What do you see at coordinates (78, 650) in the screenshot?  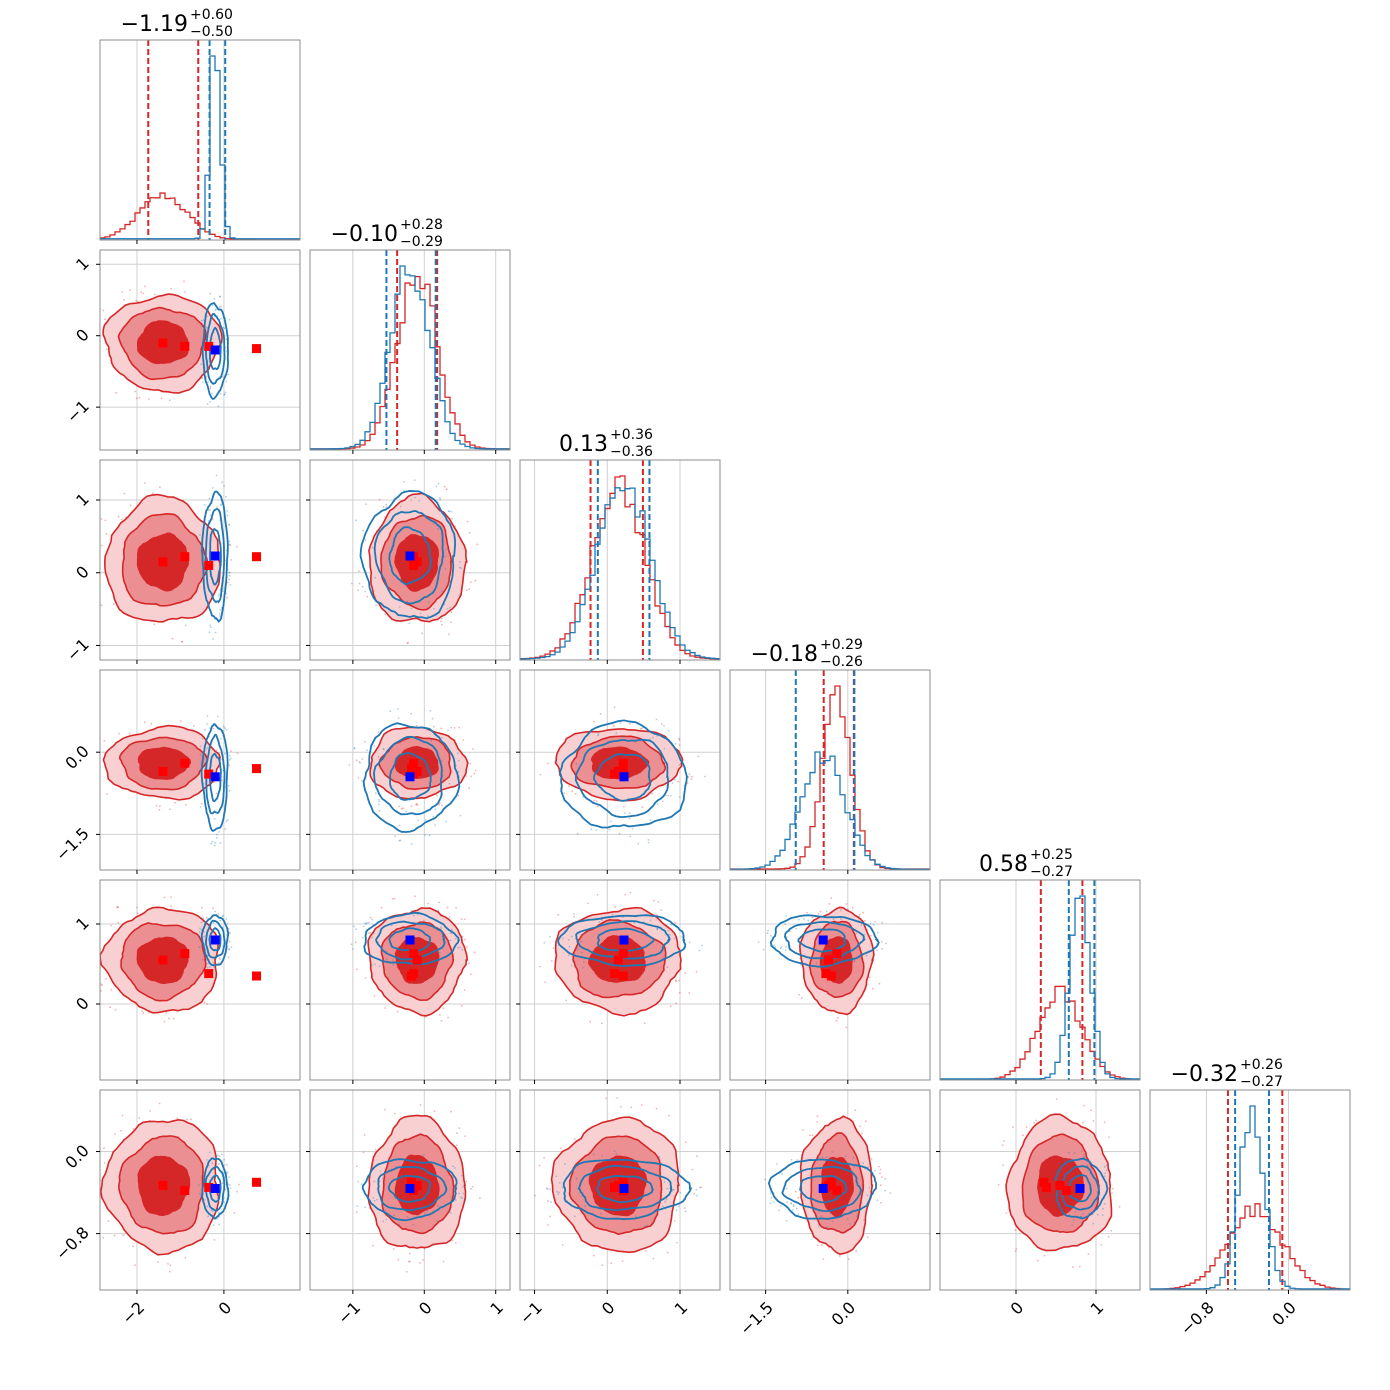 I see `y-tick-label: −1` at bounding box center [78, 650].